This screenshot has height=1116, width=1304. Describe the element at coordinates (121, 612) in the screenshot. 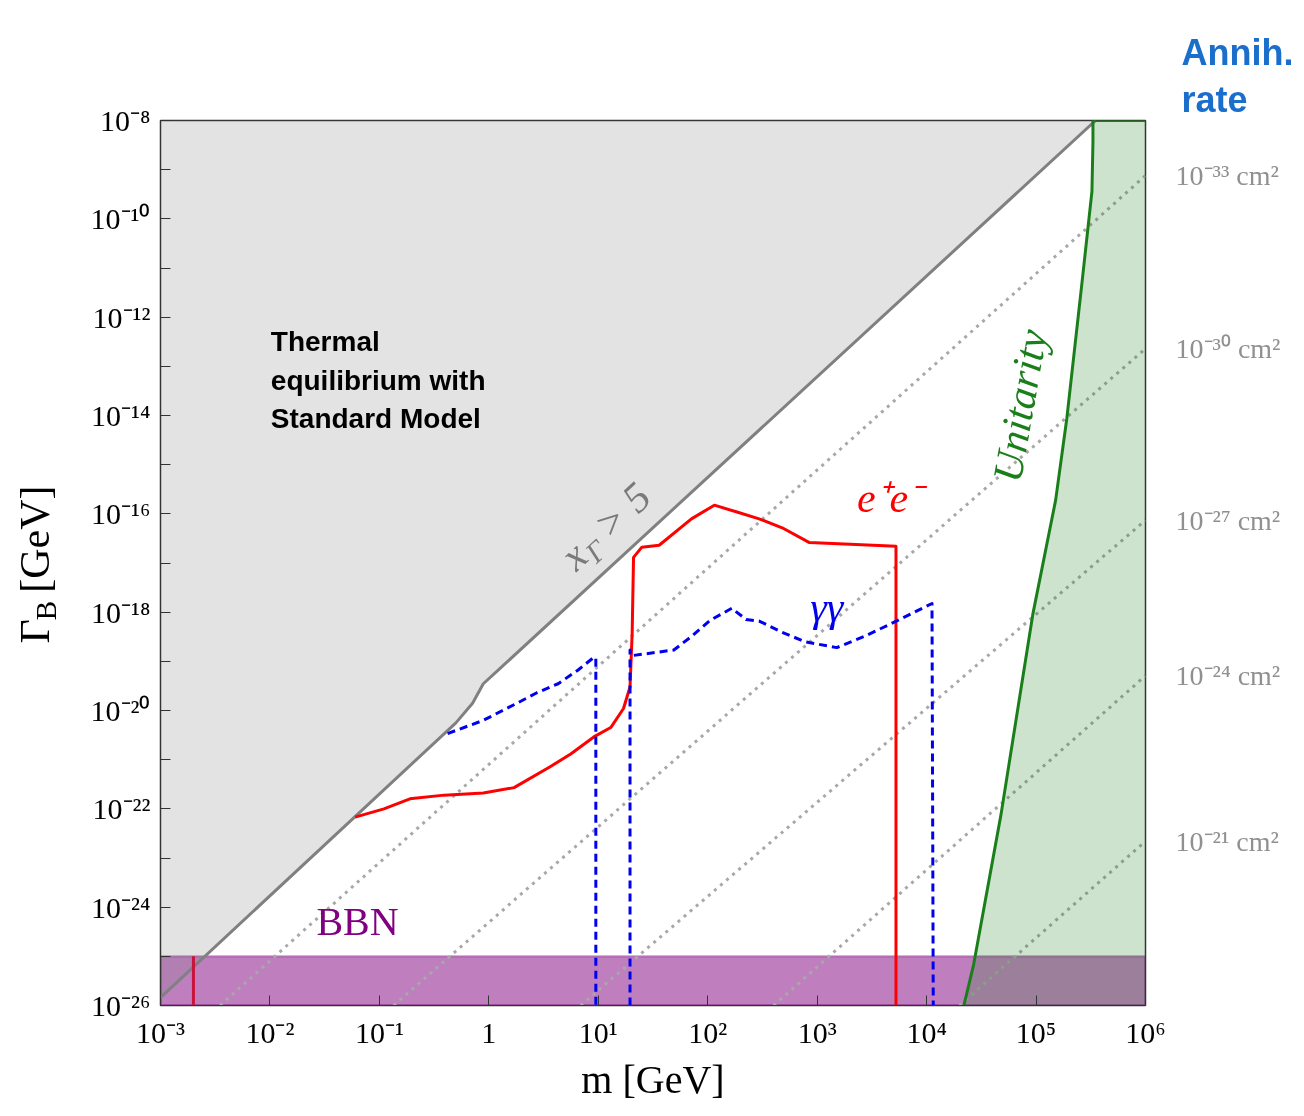

I see `y-tick-label: 10⁻¹⁸` at that location.